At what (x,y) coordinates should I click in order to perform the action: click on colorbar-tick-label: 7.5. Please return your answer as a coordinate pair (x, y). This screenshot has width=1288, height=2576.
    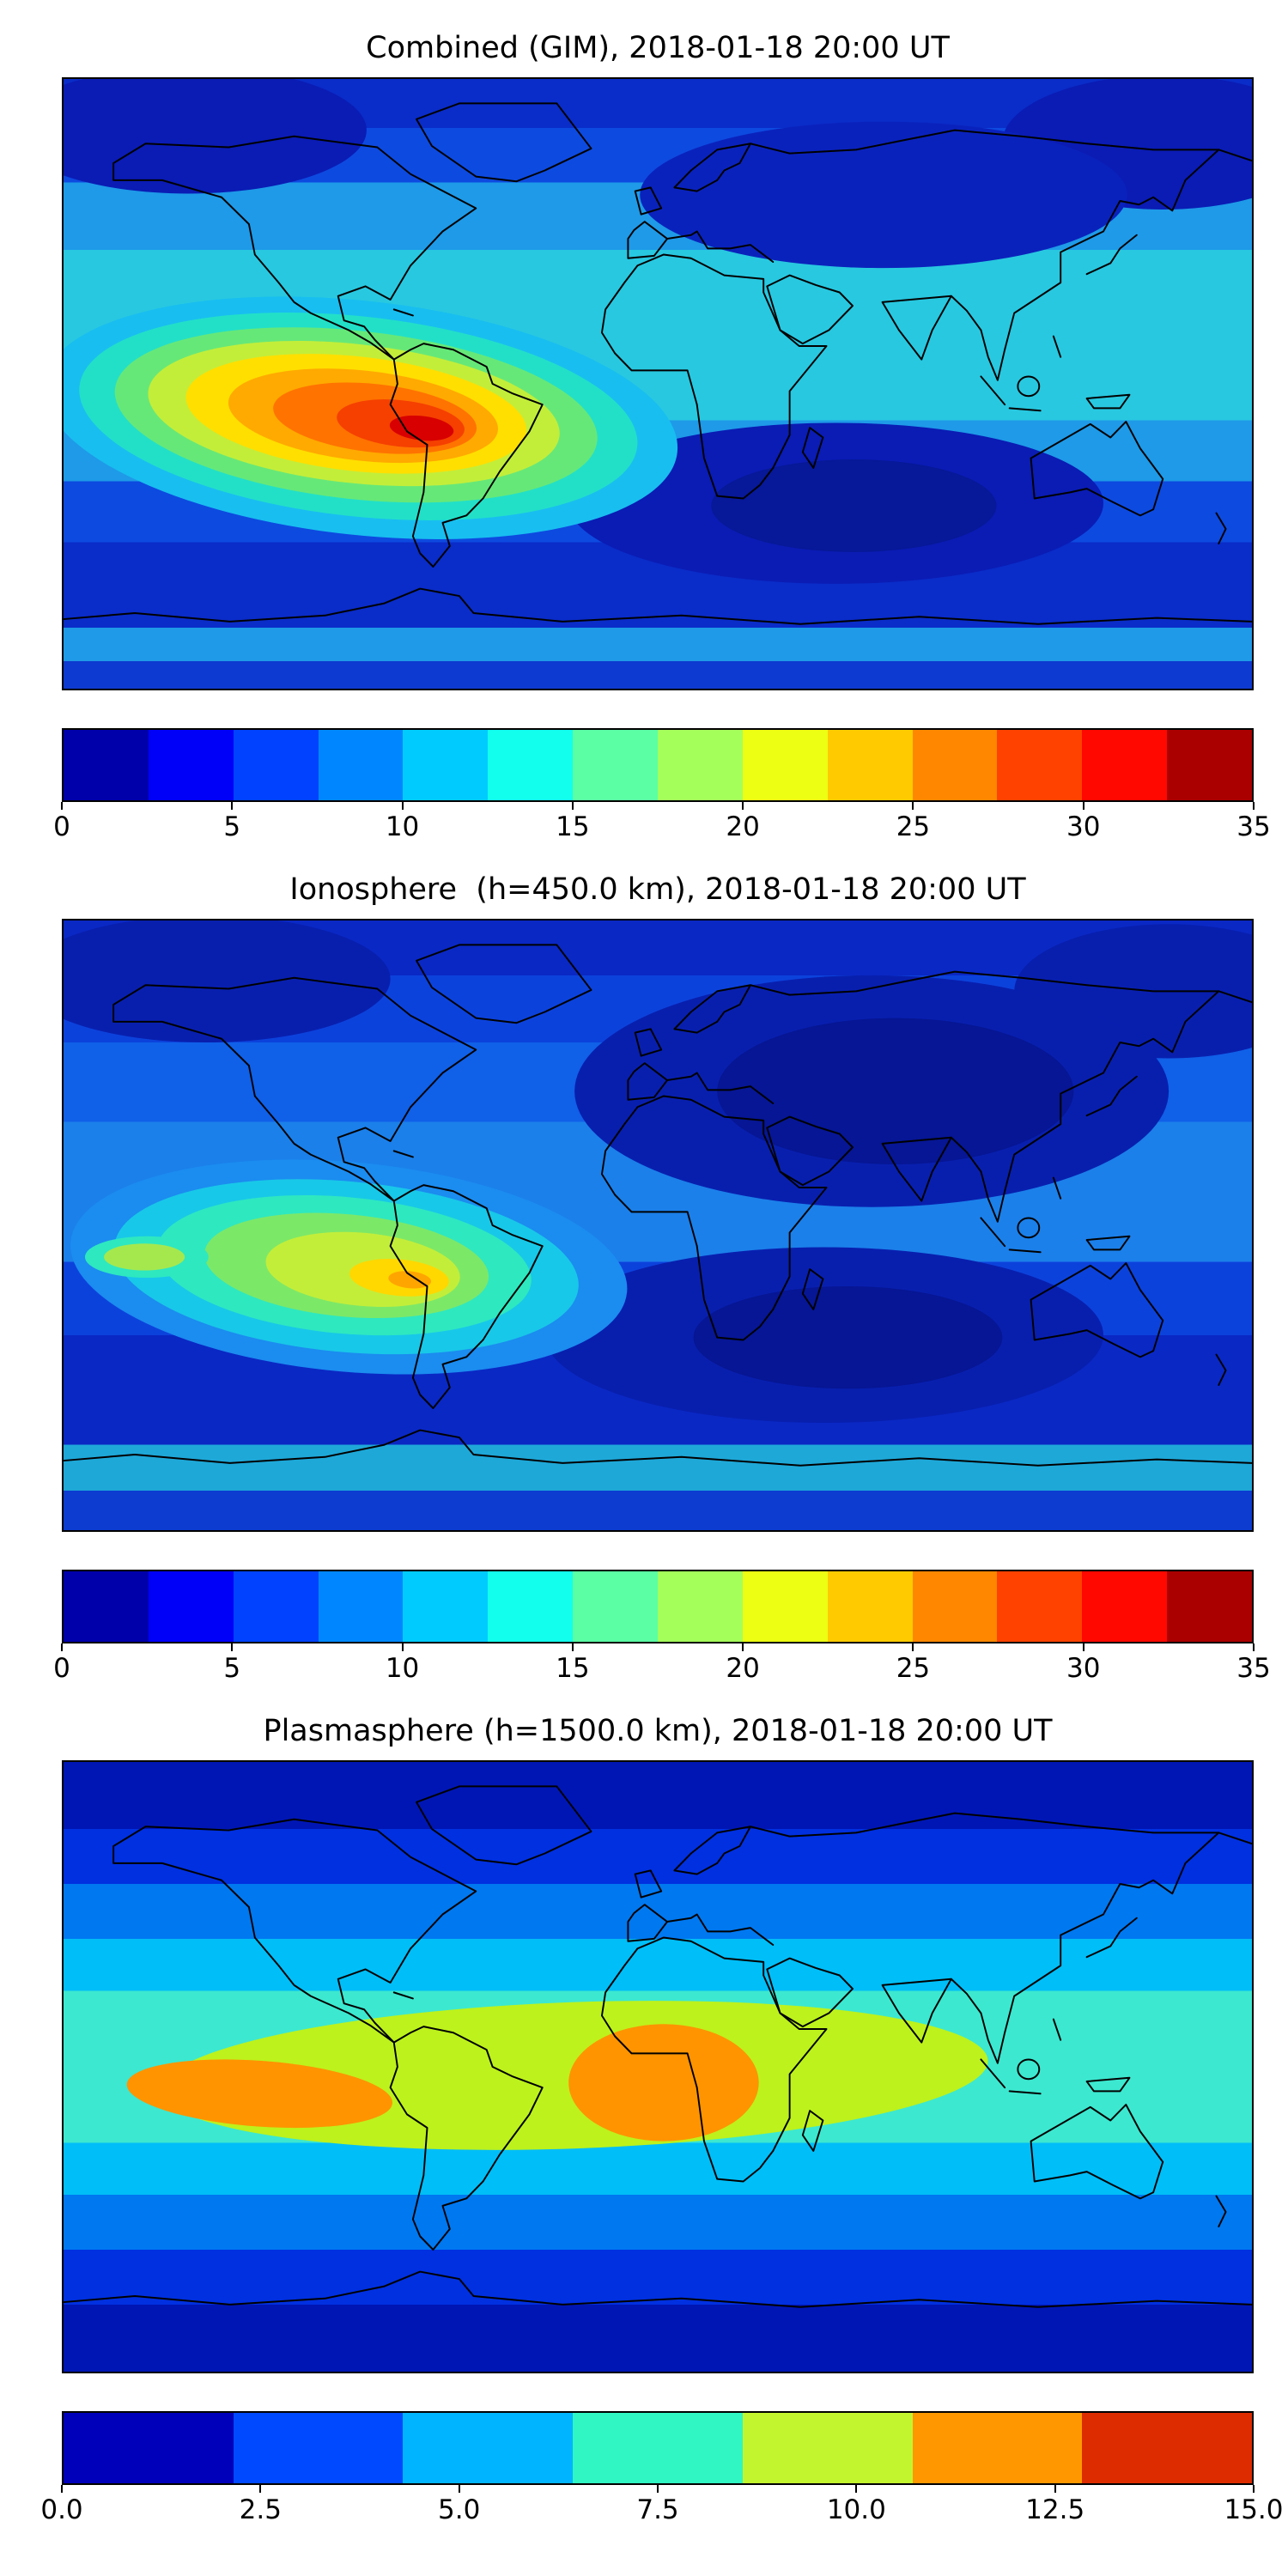
    Looking at the image, I should click on (658, 2509).